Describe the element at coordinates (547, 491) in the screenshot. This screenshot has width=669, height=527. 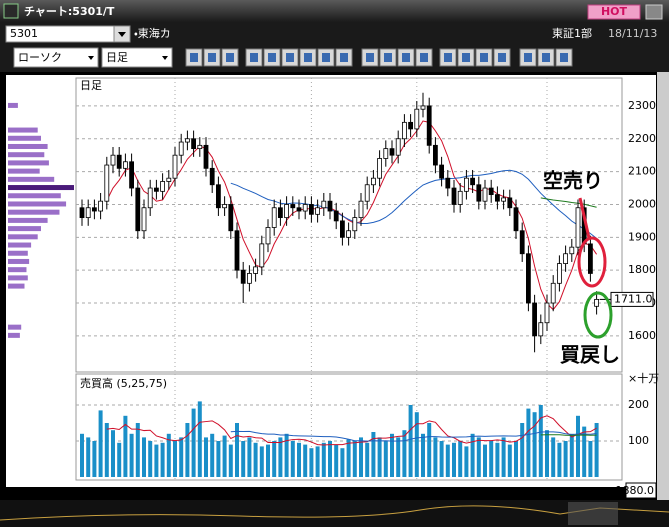
I see `x-tick-label: 11` at that location.